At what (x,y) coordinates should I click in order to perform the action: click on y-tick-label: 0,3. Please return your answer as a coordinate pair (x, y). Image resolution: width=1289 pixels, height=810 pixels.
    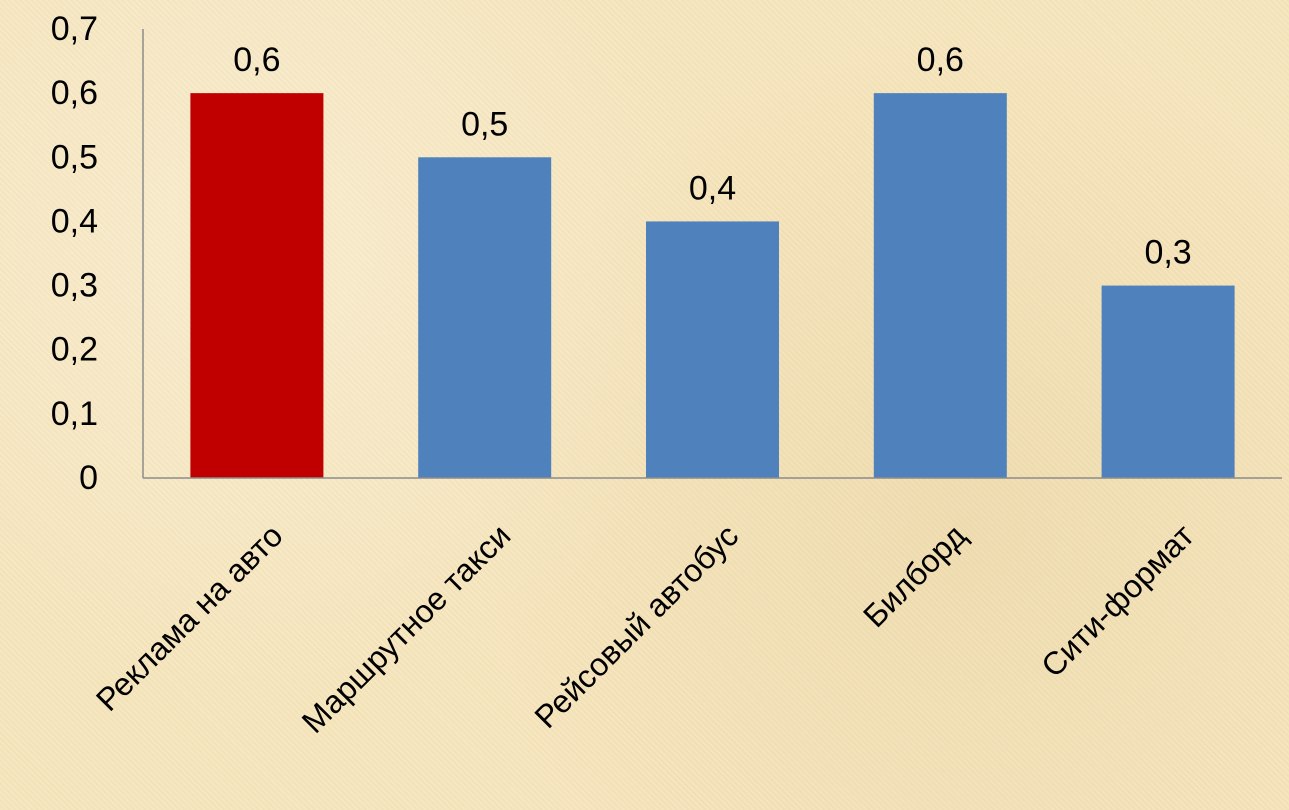
    Looking at the image, I should click on (74, 286).